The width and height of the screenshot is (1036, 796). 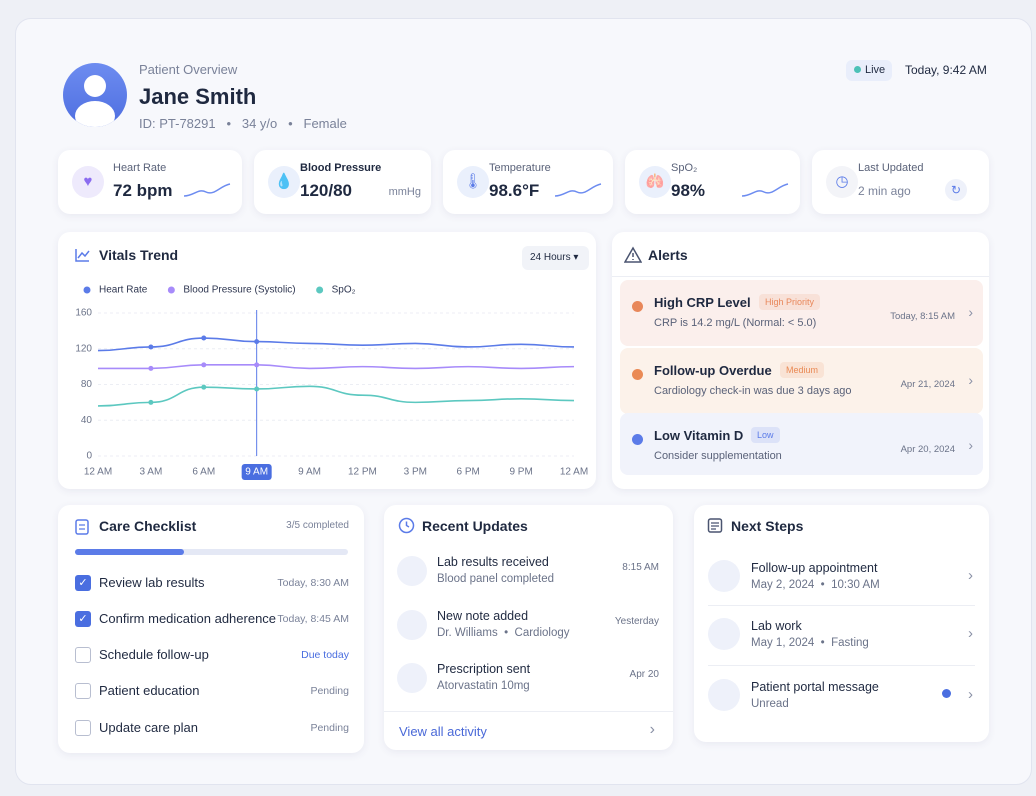 I want to click on stat-value: 120/80, so click(x=326, y=190).